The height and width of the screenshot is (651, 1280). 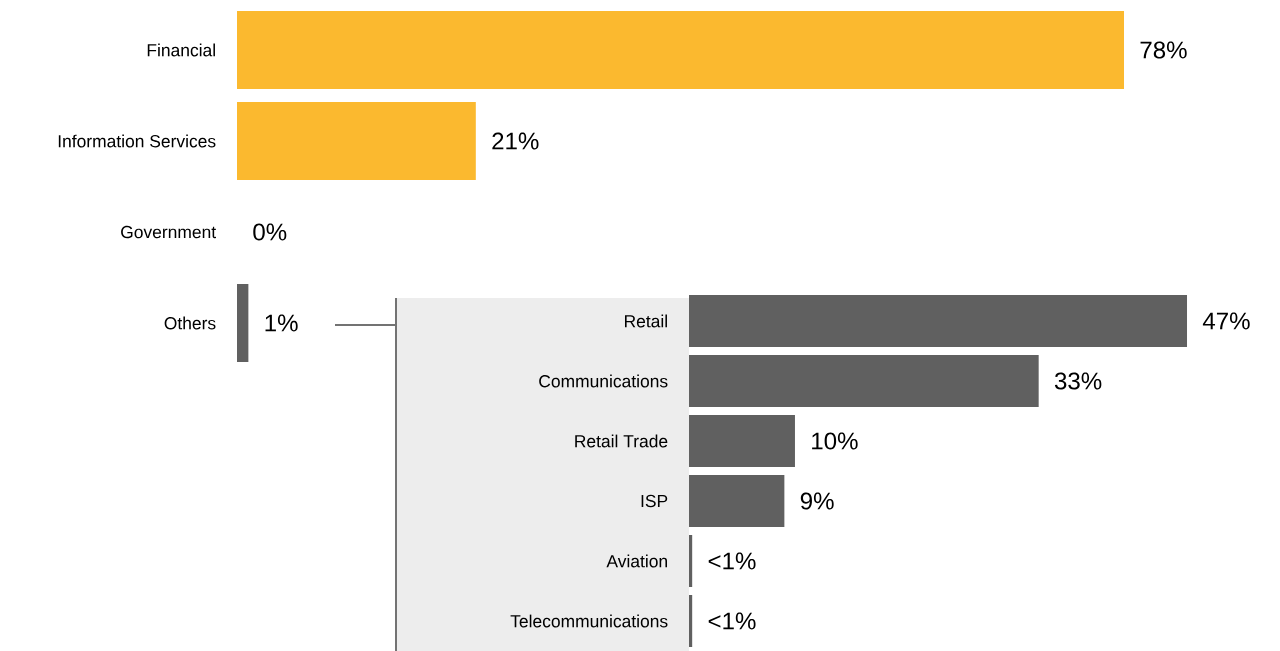 I want to click on data-label: 33%, so click(x=1078, y=381).